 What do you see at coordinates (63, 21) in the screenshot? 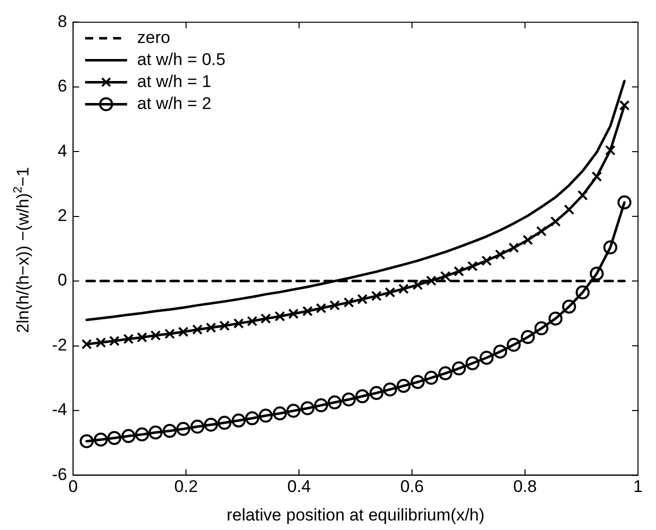
I see `y-tick-label: 8` at bounding box center [63, 21].